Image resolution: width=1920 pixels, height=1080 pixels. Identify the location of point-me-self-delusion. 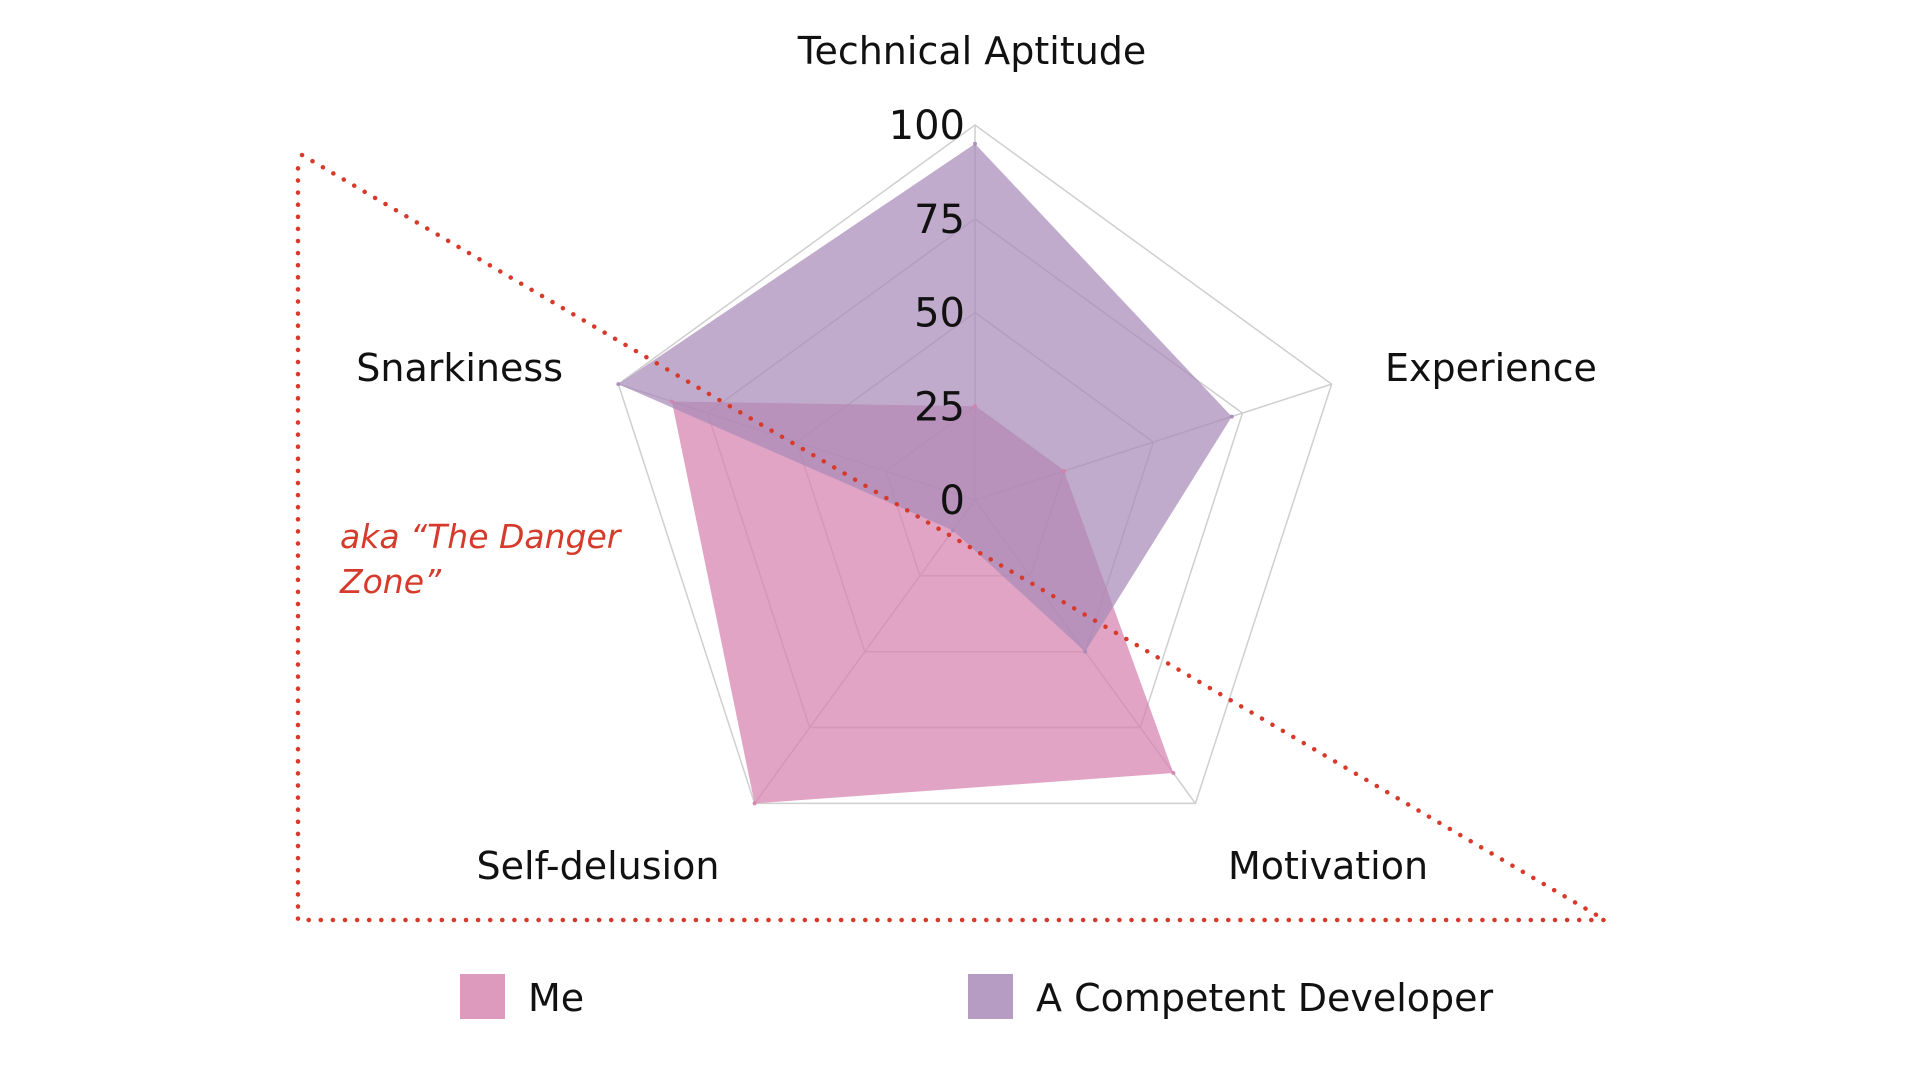
(754, 803).